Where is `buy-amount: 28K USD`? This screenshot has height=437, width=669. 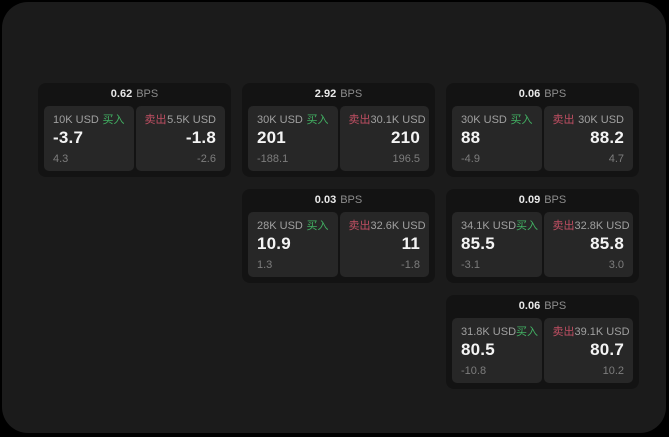 buy-amount: 28K USD is located at coordinates (280, 226).